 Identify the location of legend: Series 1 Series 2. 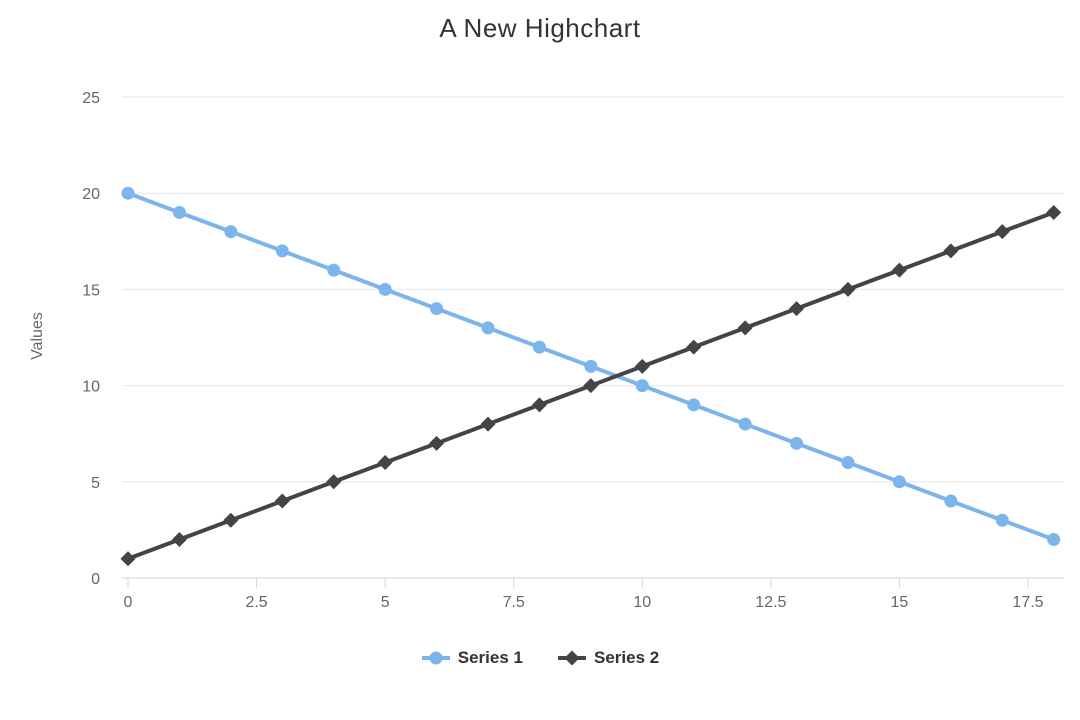
(540, 658).